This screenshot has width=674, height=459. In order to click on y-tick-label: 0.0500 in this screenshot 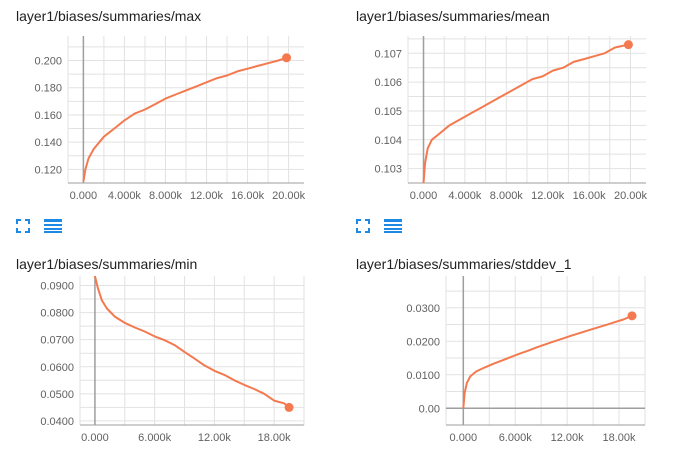, I will do `click(57, 395)`.